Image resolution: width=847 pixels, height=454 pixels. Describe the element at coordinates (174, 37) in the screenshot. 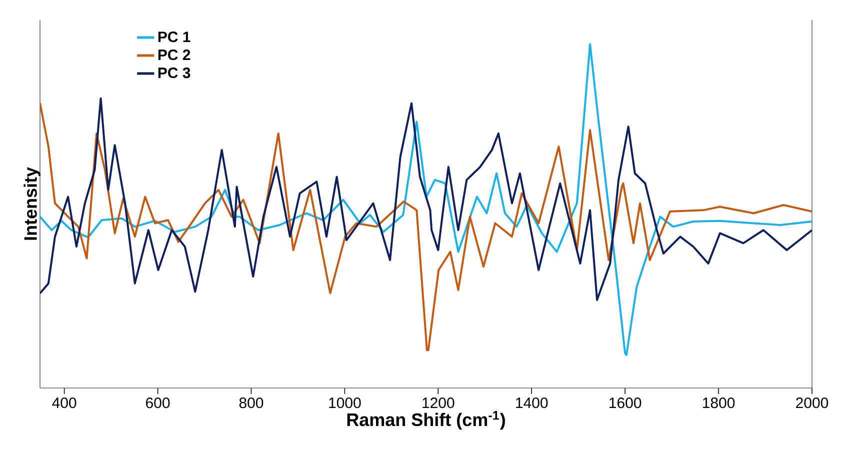

I see `legend-label: PC 1` at that location.